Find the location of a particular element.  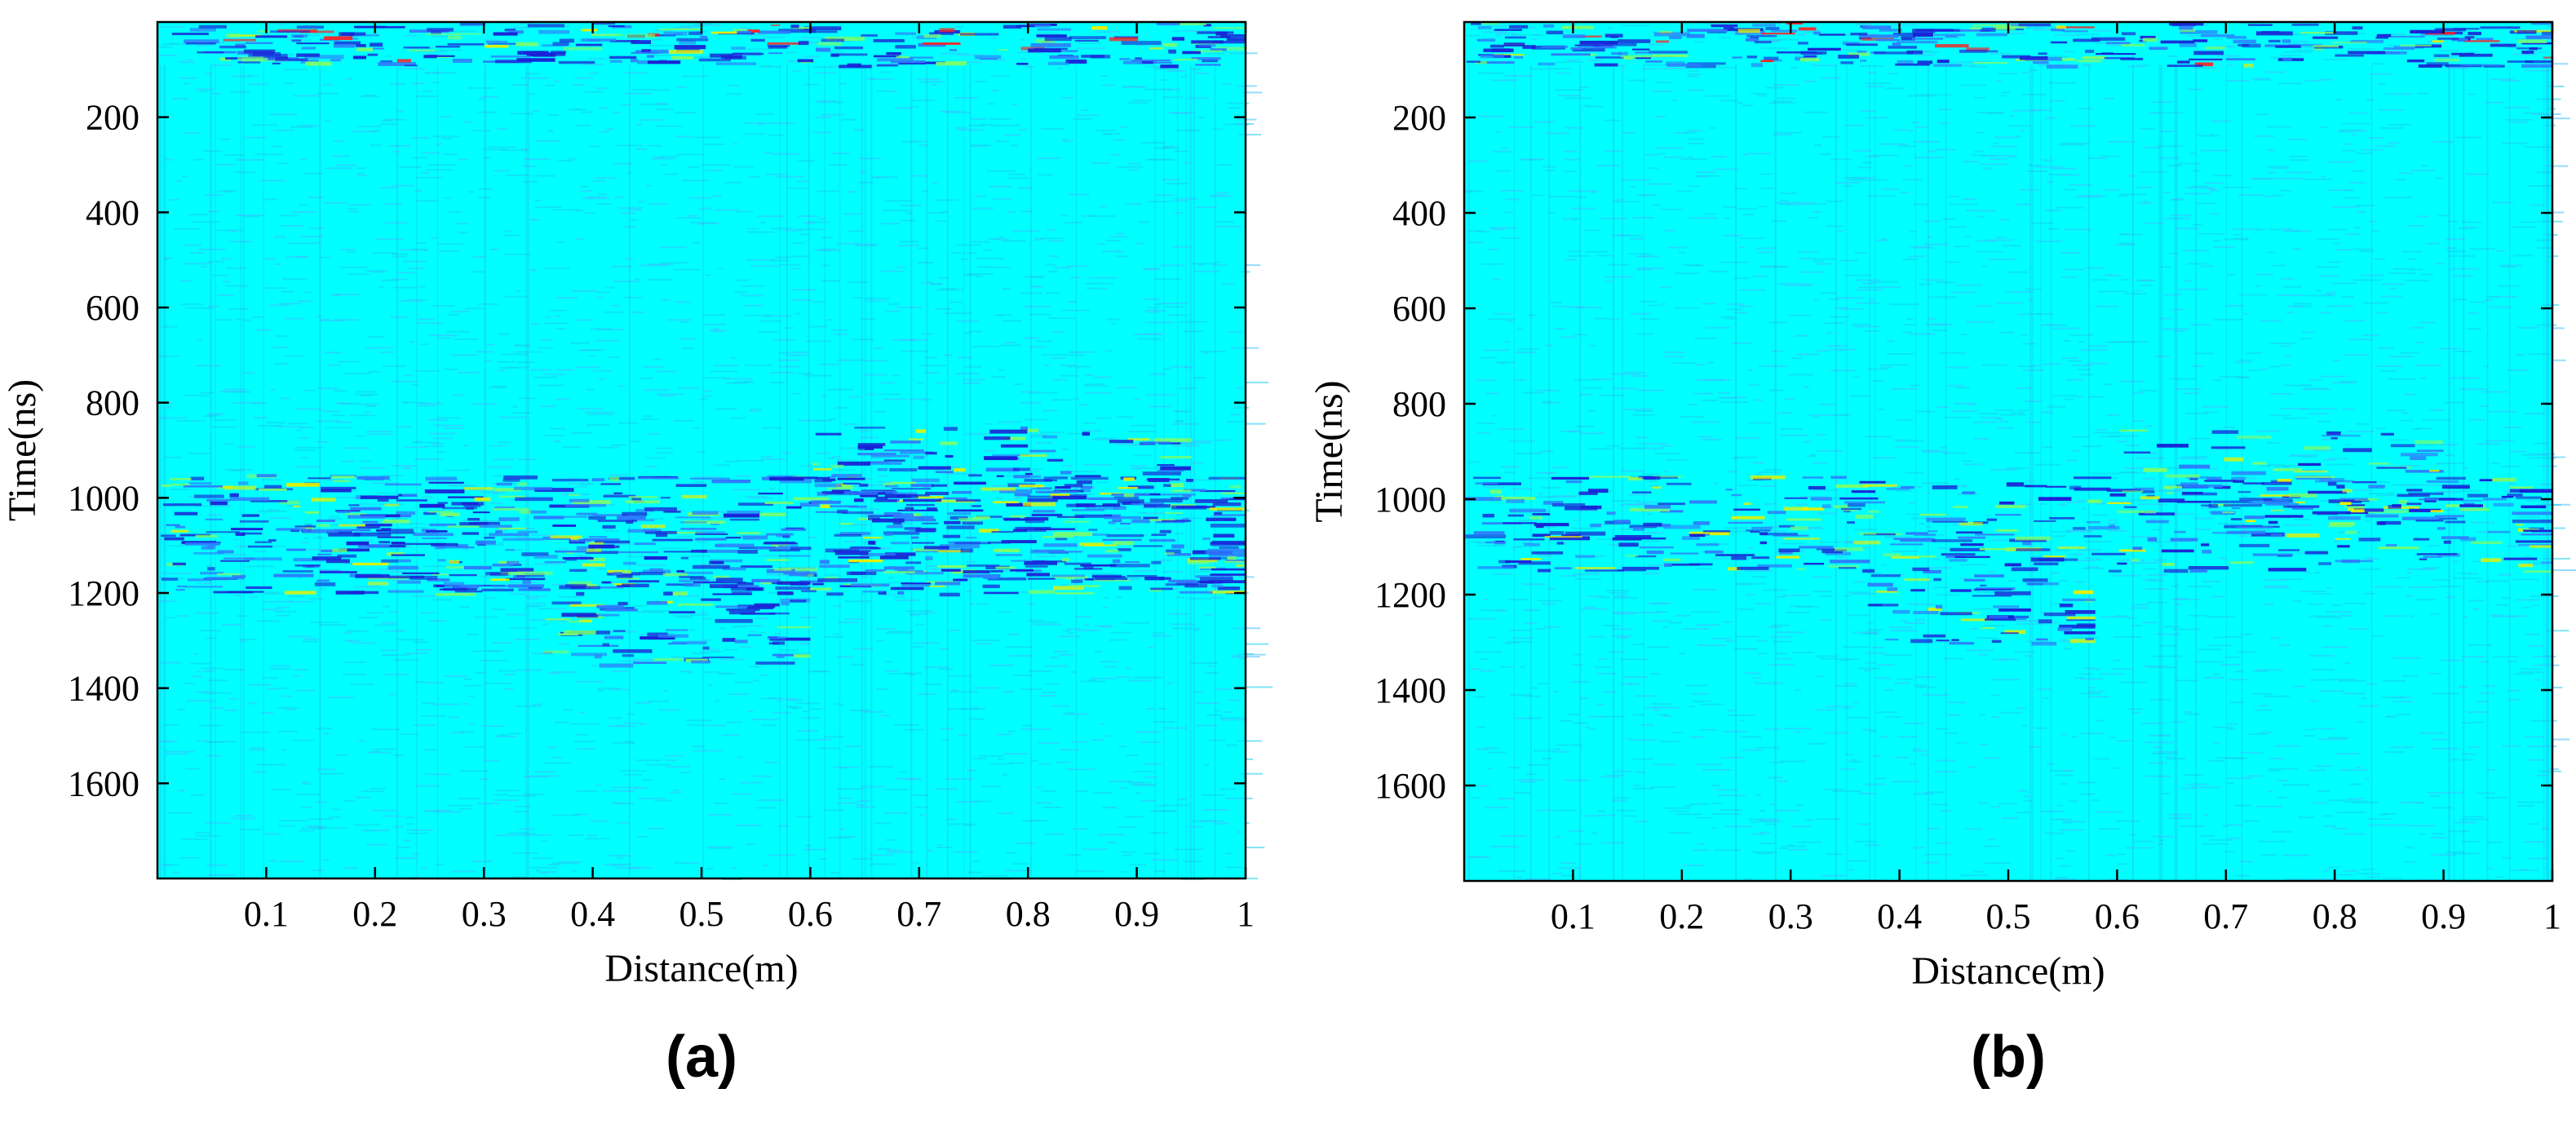

x-tick-label: 0.3 is located at coordinates (484, 914).